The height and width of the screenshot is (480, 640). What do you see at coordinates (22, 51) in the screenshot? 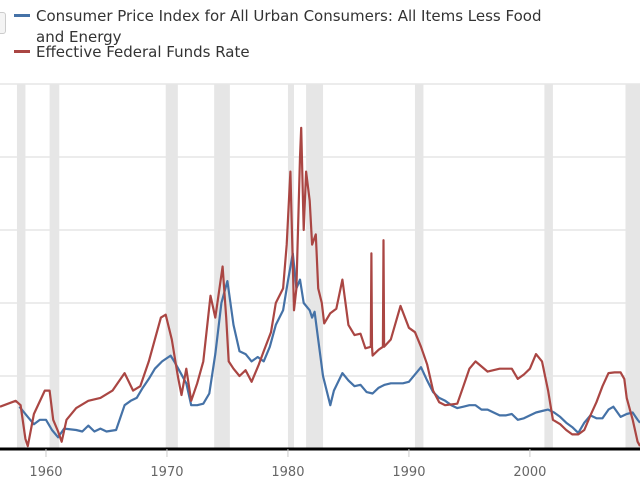
I see `legend-swatch-red` at bounding box center [22, 51].